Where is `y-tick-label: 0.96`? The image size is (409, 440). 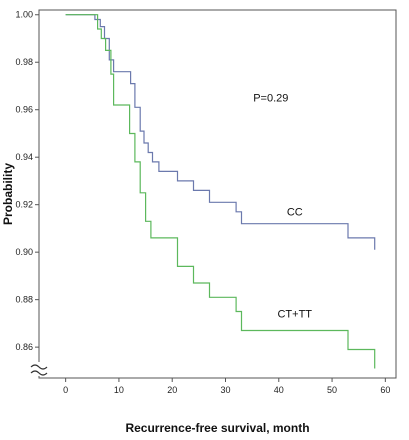 y-tick-label: 0.96 is located at coordinates (24, 110).